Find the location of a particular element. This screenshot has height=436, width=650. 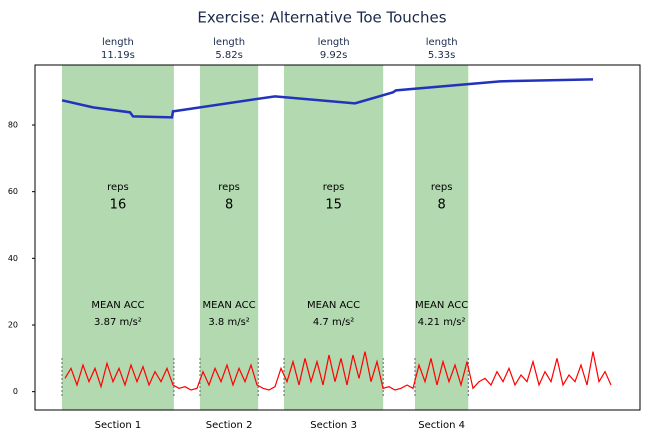

reps-value: 15 is located at coordinates (333, 205).